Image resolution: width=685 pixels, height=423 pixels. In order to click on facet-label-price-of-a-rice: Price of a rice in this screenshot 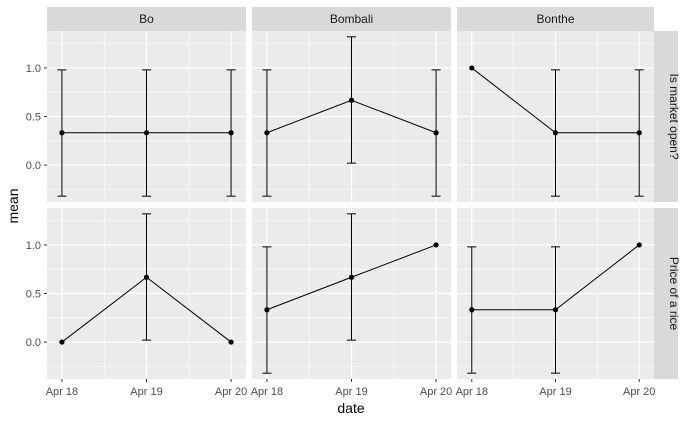, I will do `click(674, 294)`.